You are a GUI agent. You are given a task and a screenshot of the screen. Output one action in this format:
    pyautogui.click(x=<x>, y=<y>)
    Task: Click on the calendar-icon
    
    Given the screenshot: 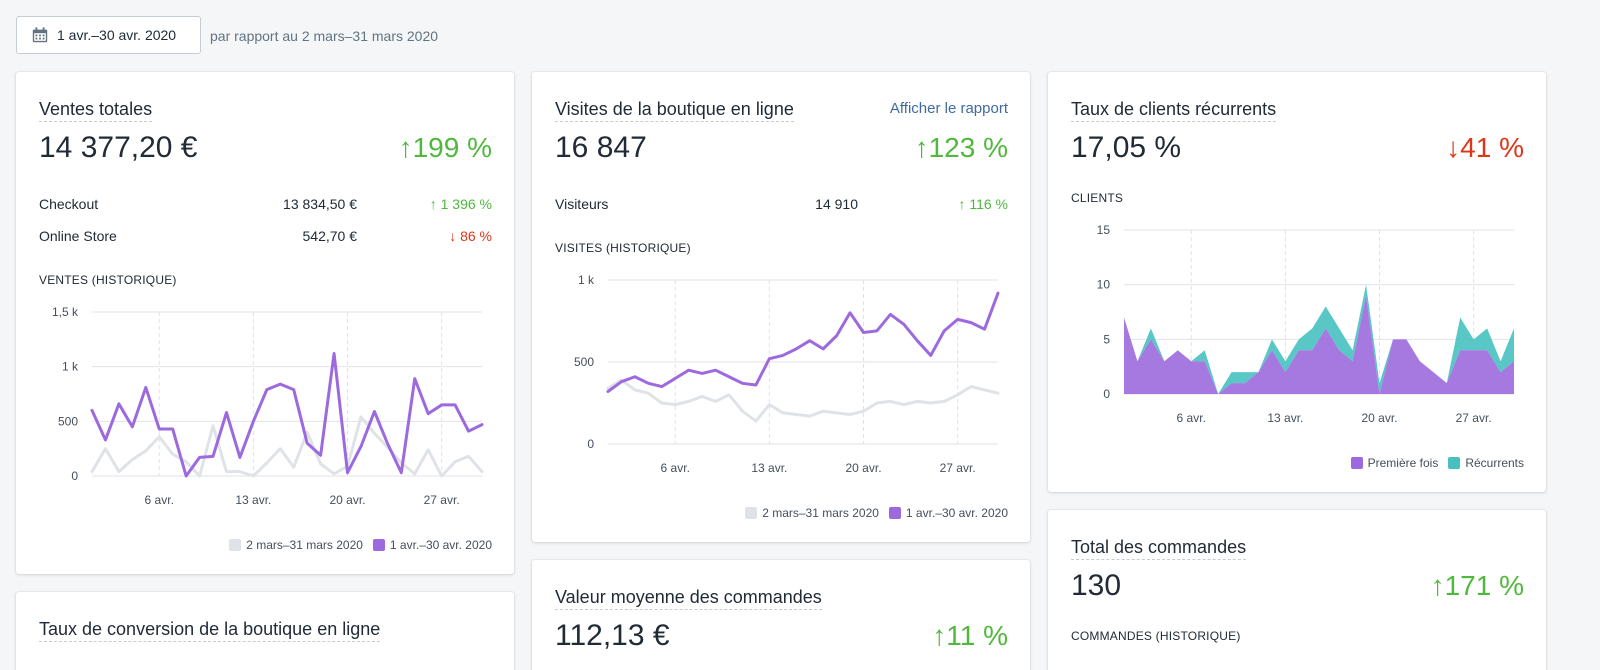 What is the action you would take?
    pyautogui.click(x=40, y=35)
    